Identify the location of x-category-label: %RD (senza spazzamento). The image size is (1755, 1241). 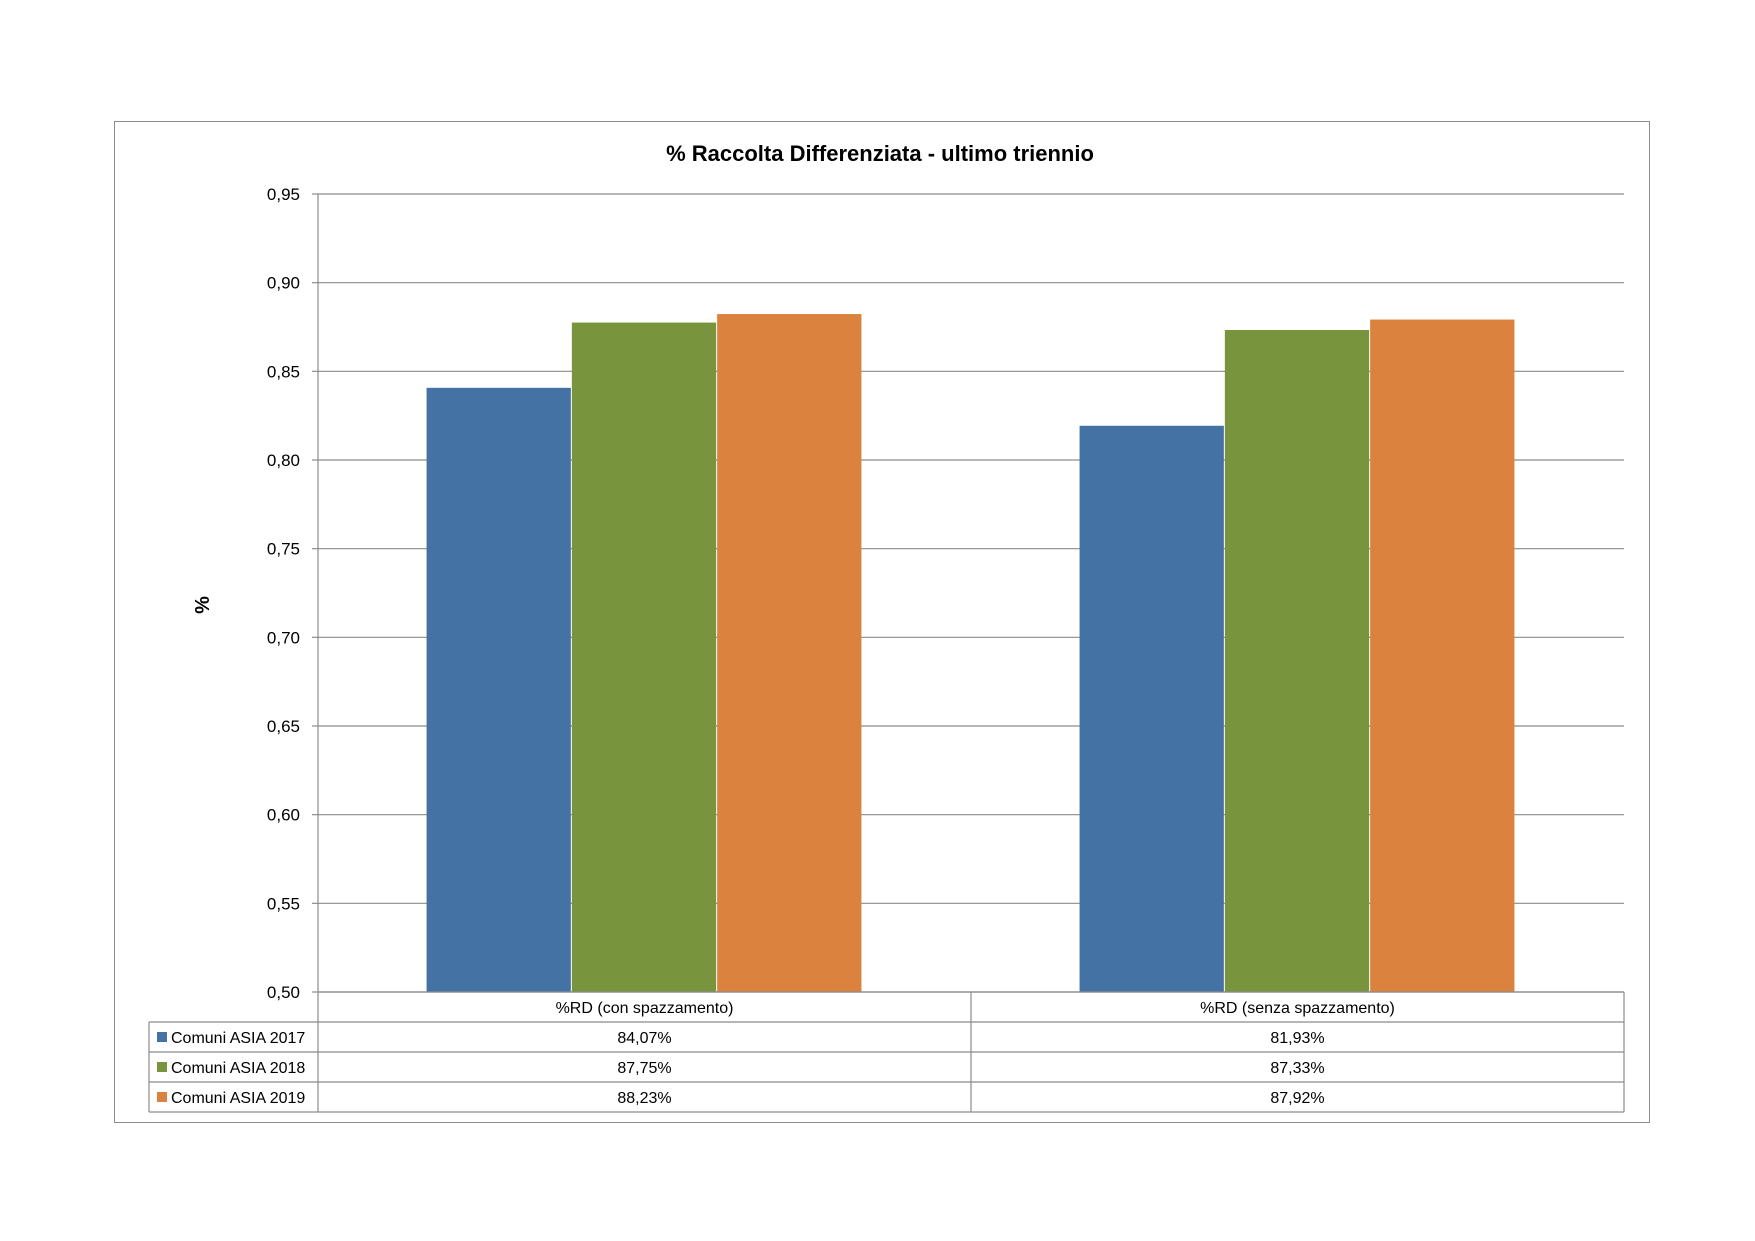
(1297, 1008).